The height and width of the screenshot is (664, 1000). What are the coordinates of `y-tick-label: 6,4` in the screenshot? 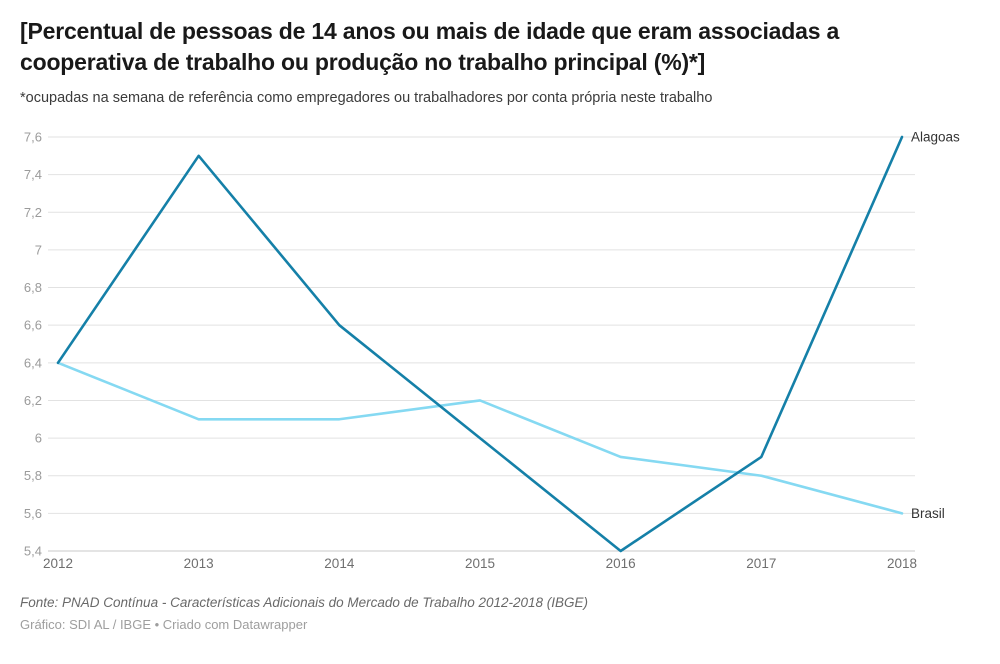 It's located at (33, 362).